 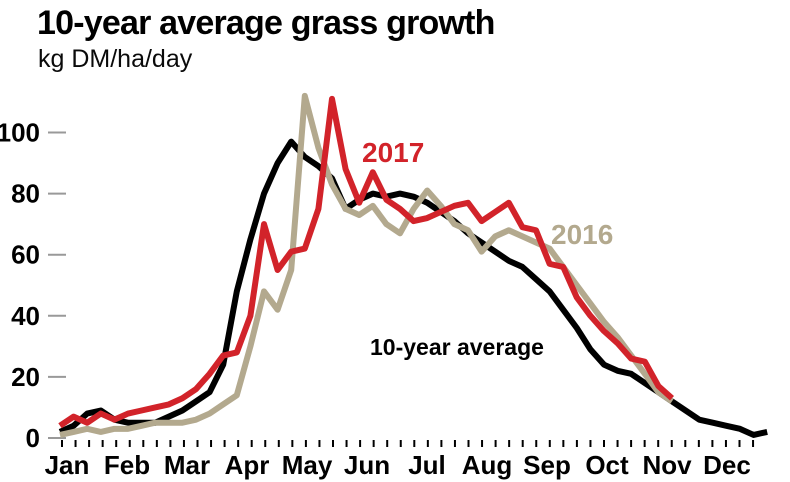 I want to click on x-axis-month-label: Jan, so click(x=67, y=465).